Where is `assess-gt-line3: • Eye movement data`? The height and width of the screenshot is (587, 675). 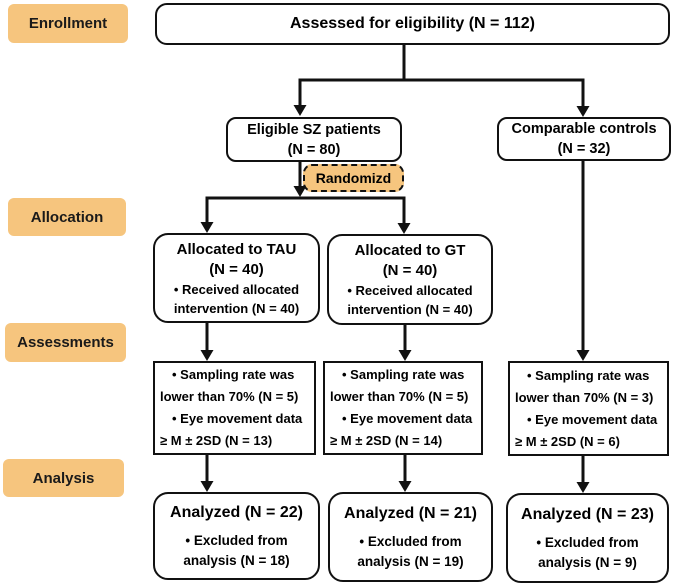
assess-gt-line3: • Eye movement data is located at coordinates (407, 418).